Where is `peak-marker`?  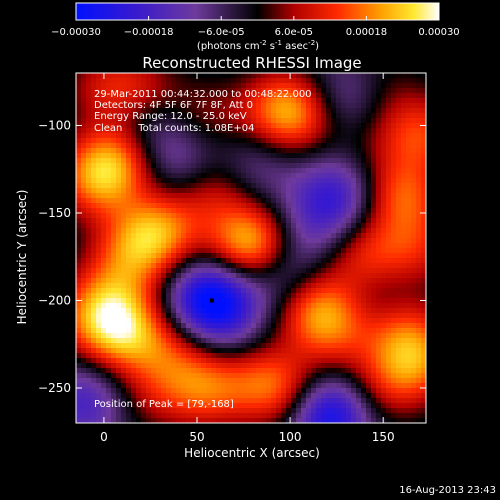
peak-marker is located at coordinates (211, 300).